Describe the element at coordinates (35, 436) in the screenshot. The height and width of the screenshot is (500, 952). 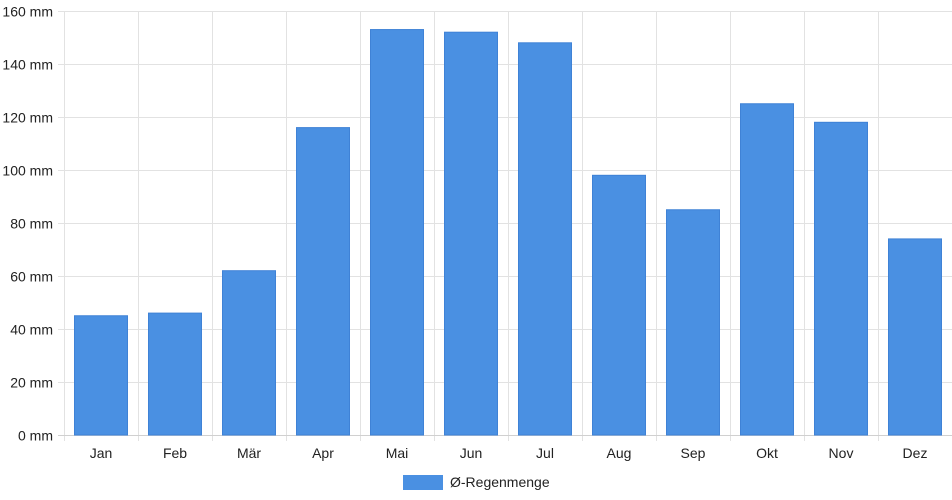
I see `y-tick-label: 0 mm` at that location.